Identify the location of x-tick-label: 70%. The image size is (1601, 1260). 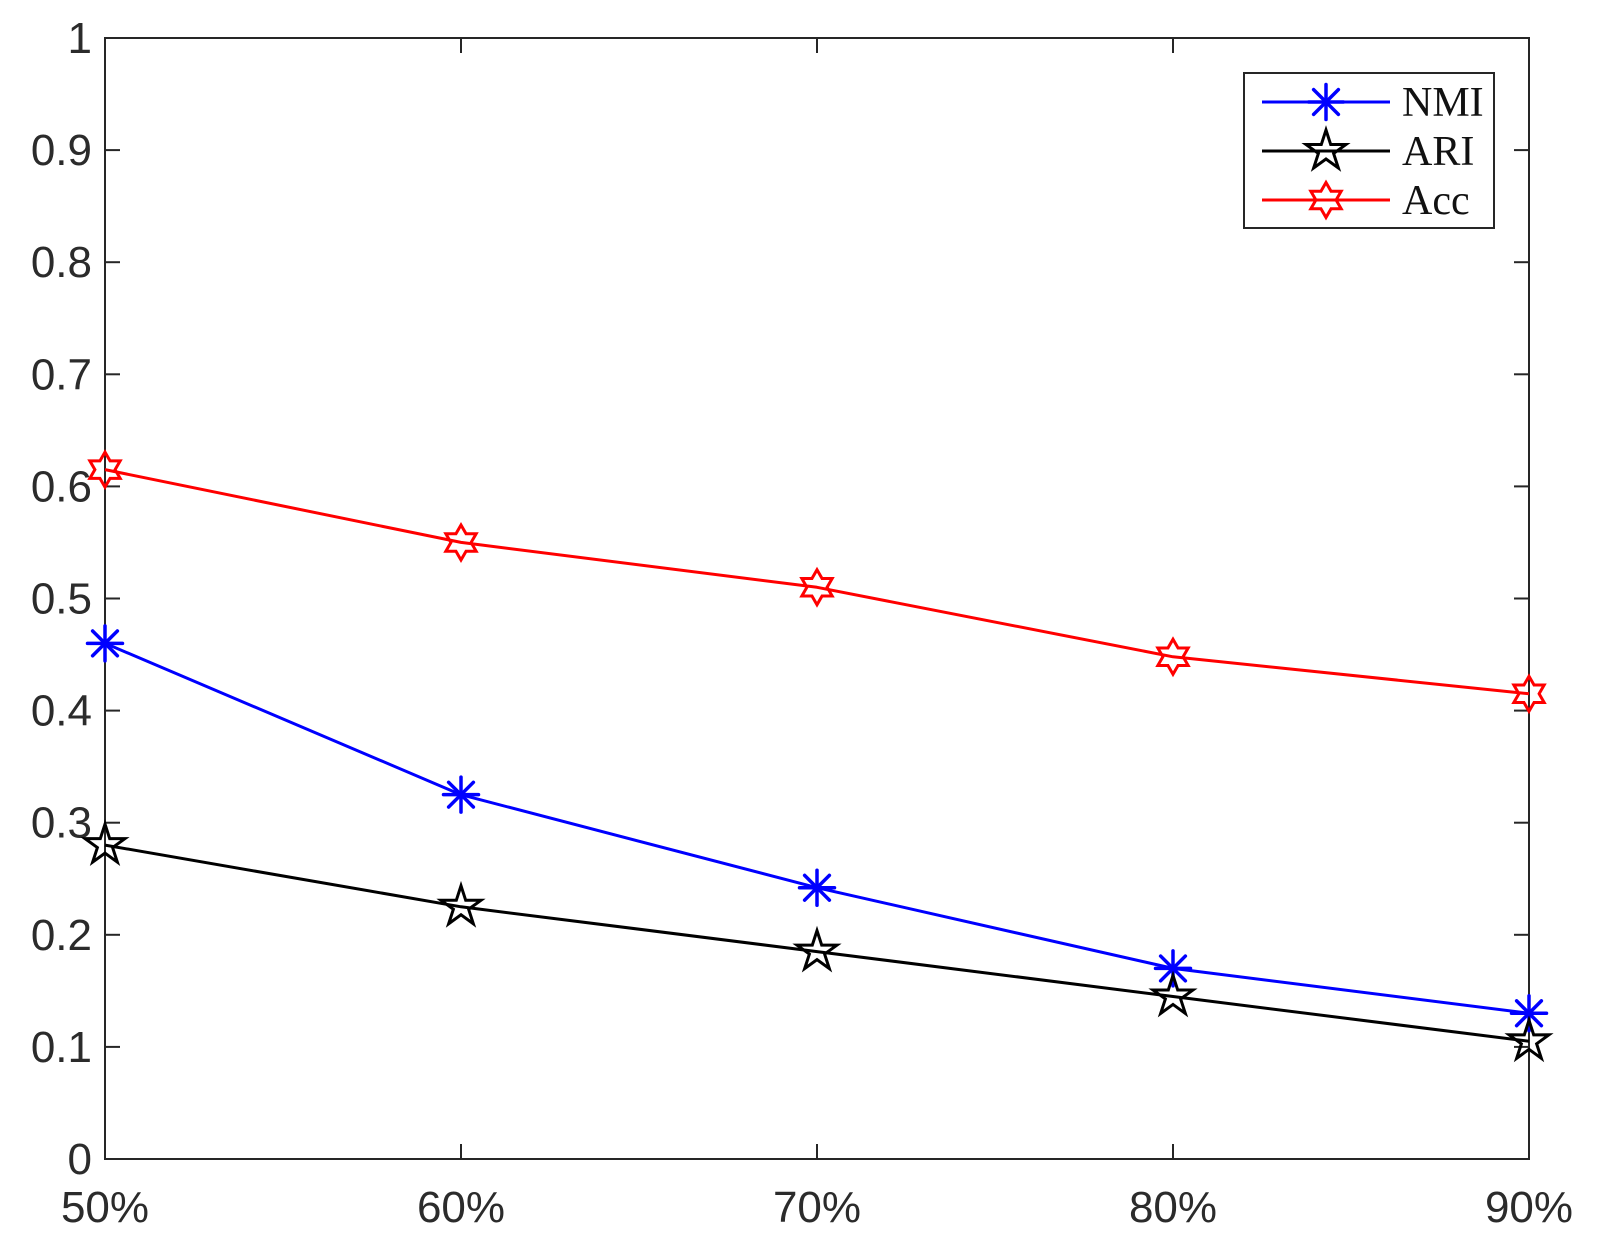
(817, 1207).